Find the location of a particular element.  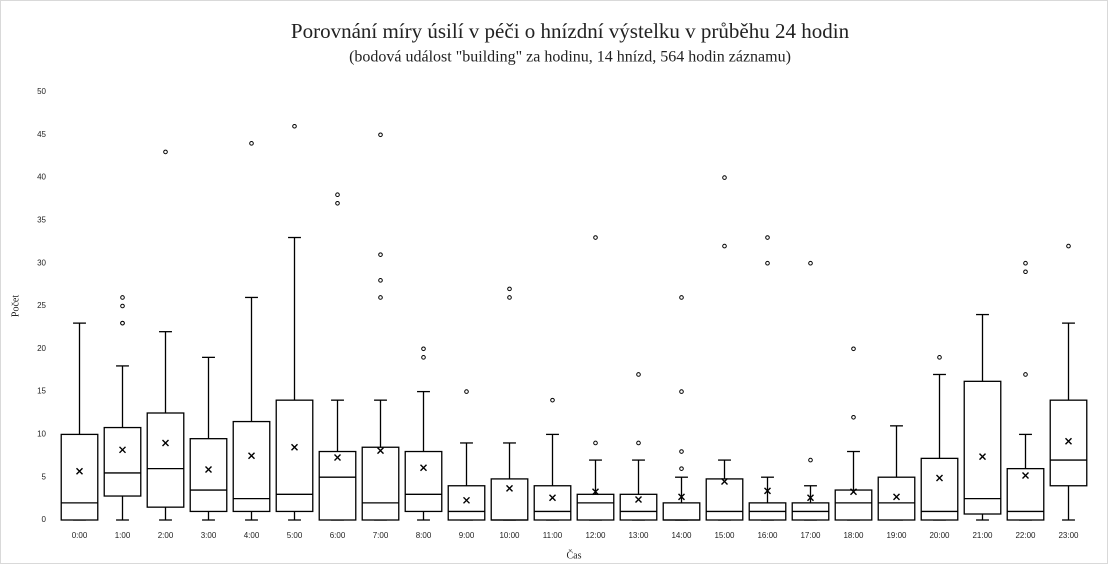

x-tick-label: 2:00 is located at coordinates (166, 535).